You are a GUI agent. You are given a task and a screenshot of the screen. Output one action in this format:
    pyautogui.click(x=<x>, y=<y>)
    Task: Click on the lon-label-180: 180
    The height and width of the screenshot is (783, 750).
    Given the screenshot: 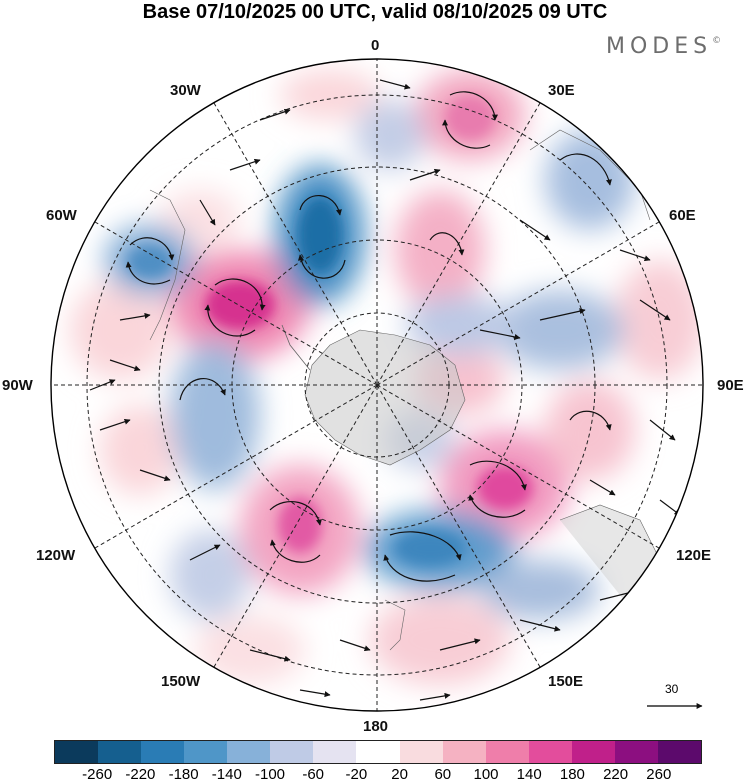 What is the action you would take?
    pyautogui.click(x=376, y=726)
    